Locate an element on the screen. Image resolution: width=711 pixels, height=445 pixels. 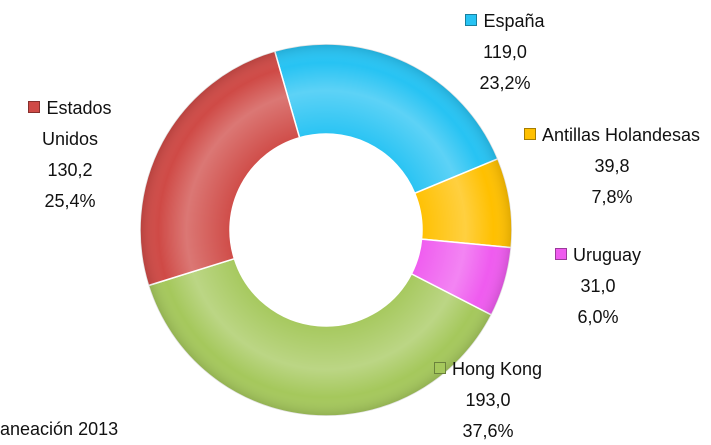
value-label: 119,0 is located at coordinates (505, 52).